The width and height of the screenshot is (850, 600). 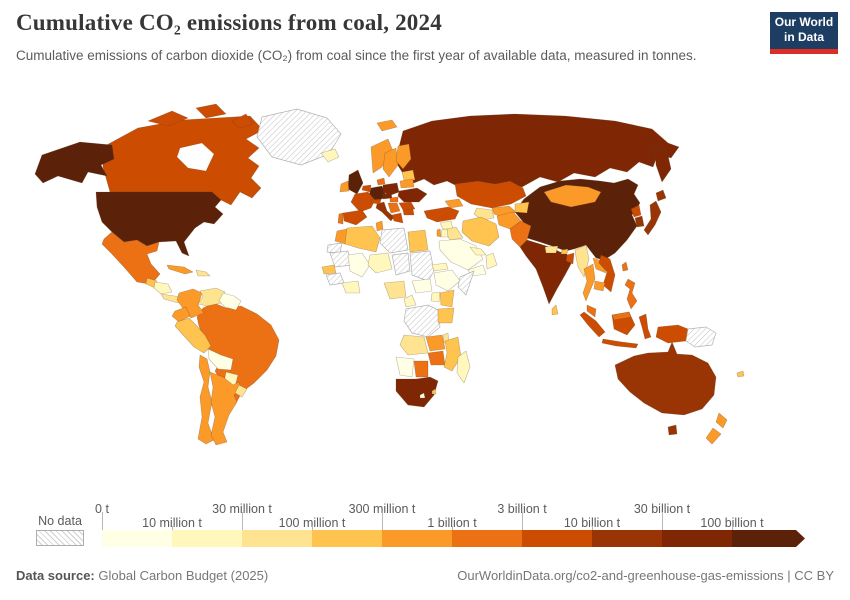 What do you see at coordinates (713, 436) in the screenshot?
I see `country-new-zealand-south: New Zealand` at bounding box center [713, 436].